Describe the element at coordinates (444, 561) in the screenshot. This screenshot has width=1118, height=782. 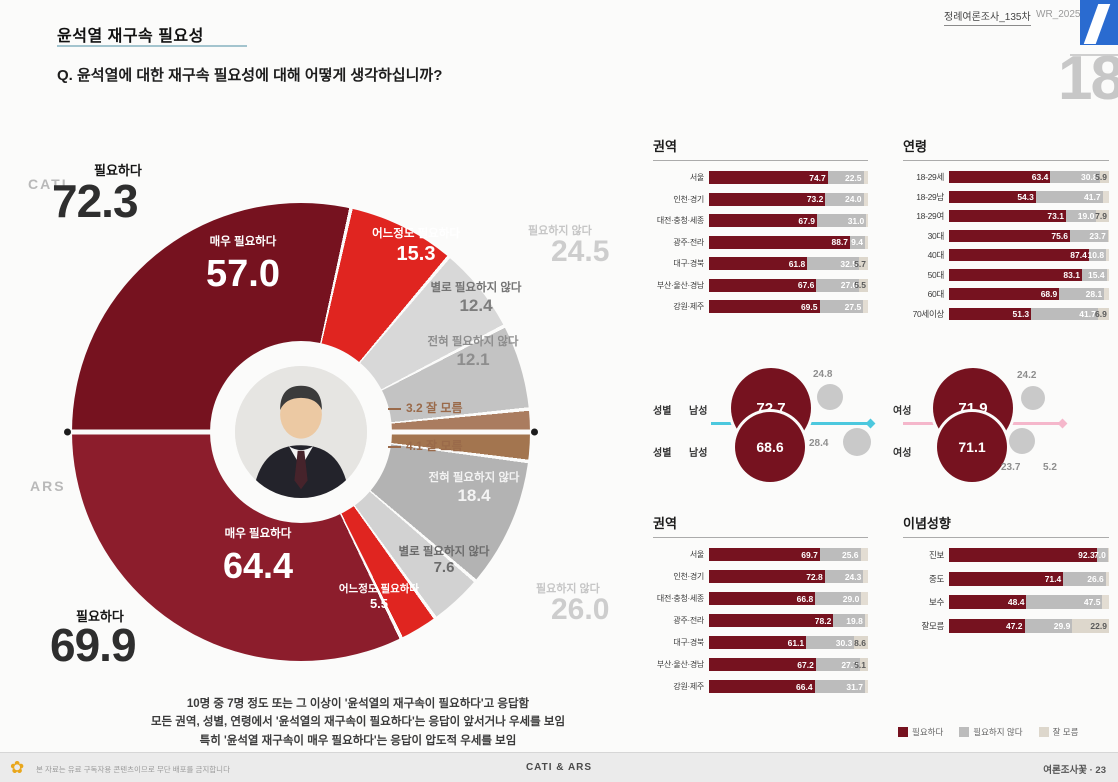
I see `donut-label-ars-not-really: 별로 필요하지 않다 7.6` at that location.